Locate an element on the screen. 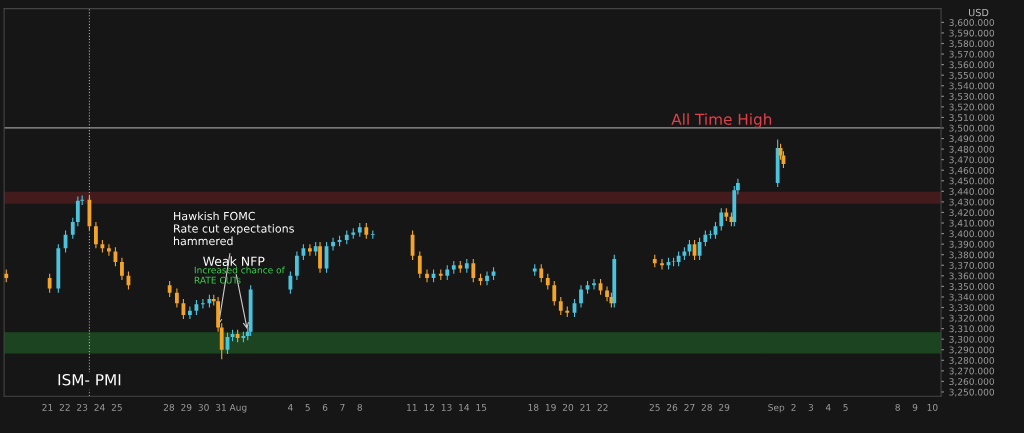  x-tick-label: 6 is located at coordinates (325, 407).